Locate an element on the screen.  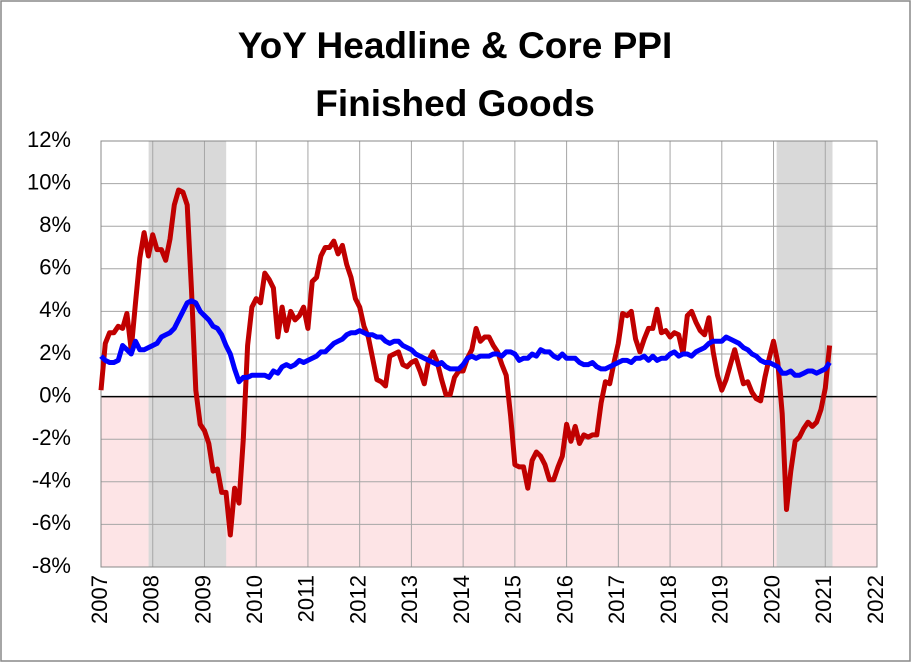
y-tick-label: -2% is located at coordinates (51, 437).